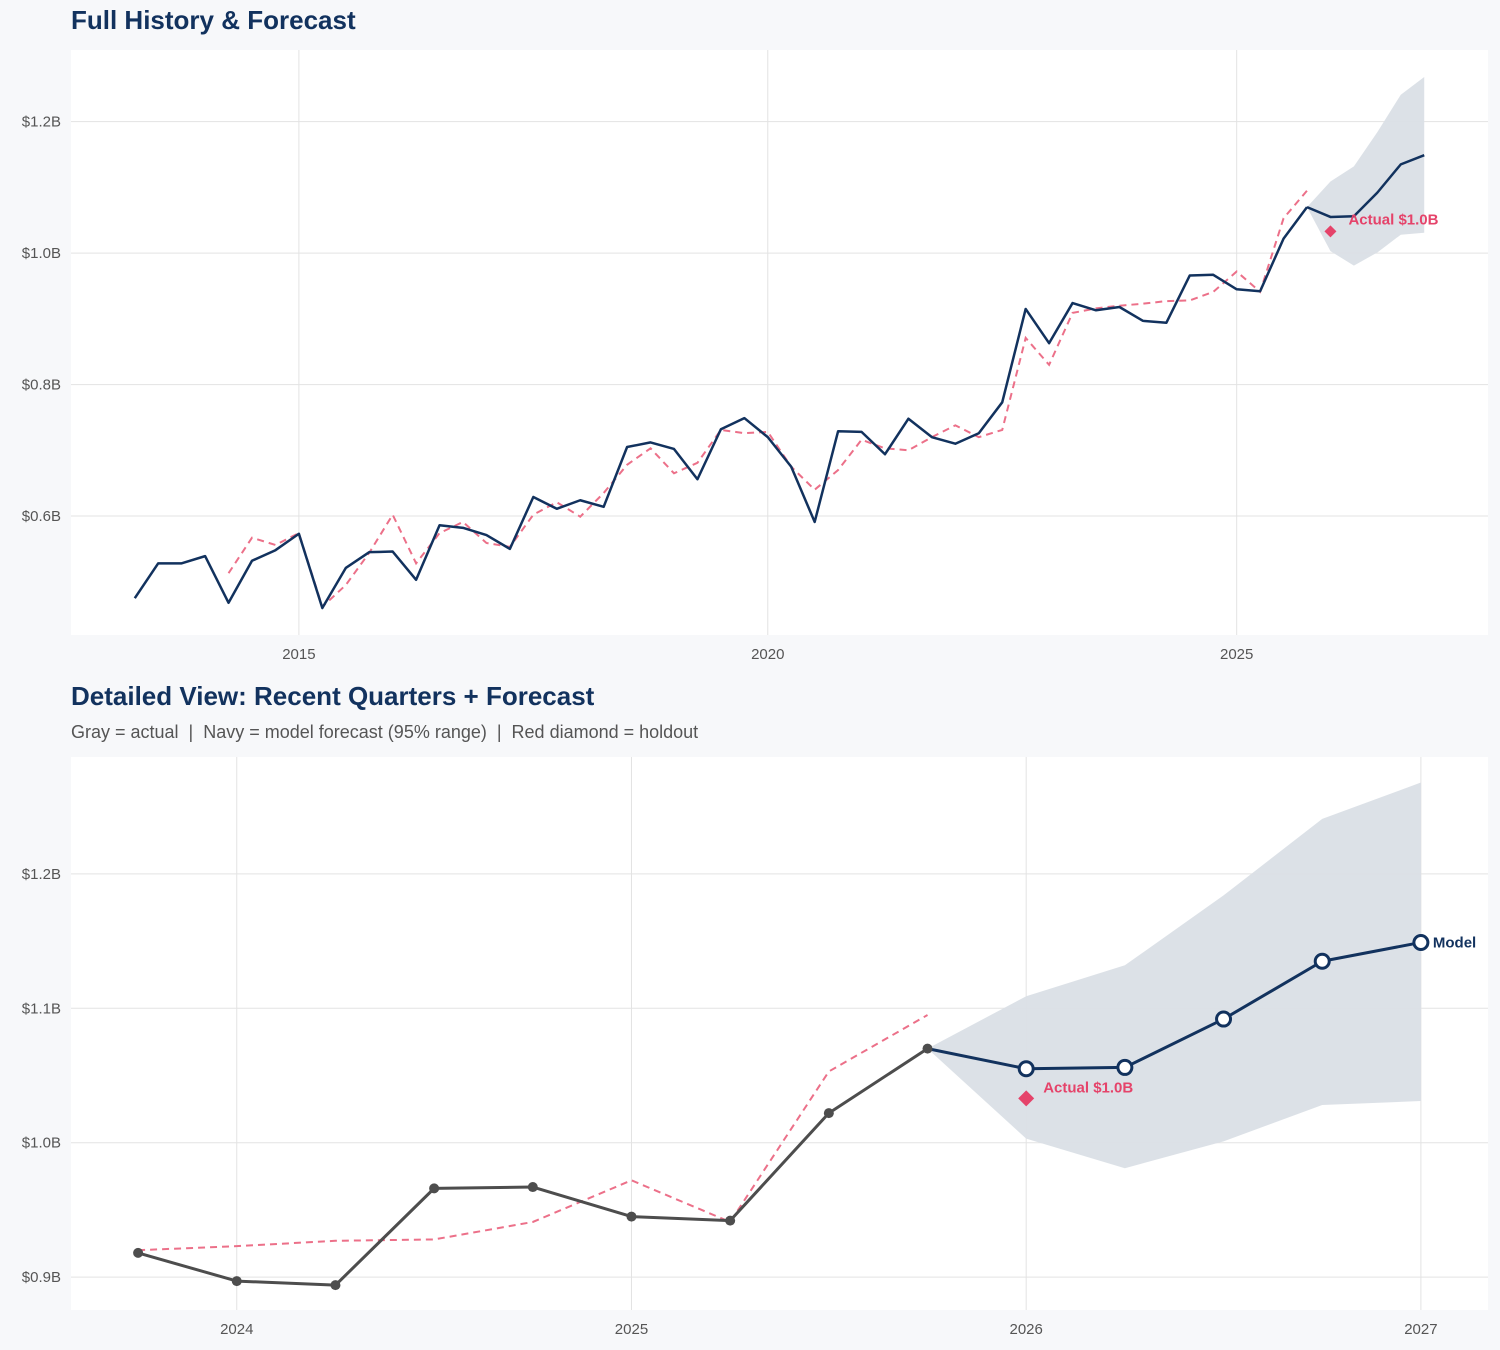  What do you see at coordinates (41, 1277) in the screenshot?
I see `y-tick-label: $0.9B` at bounding box center [41, 1277].